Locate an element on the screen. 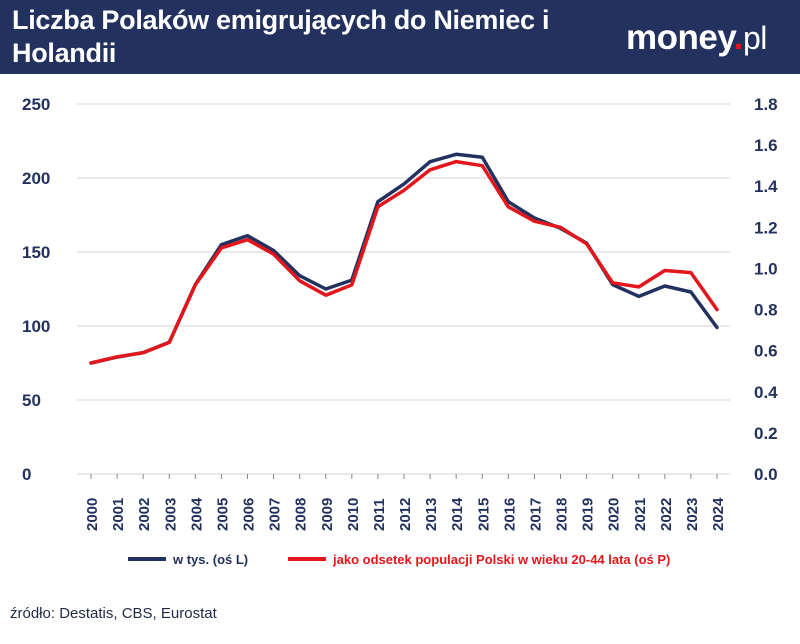  x-tick-label: 2019 is located at coordinates (588, 514).